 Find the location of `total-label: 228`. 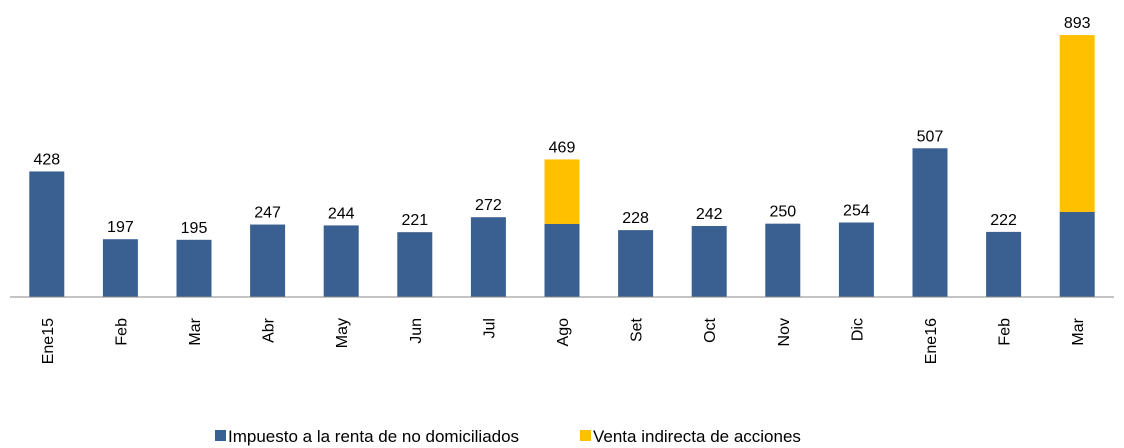

total-label: 228 is located at coordinates (635, 218).